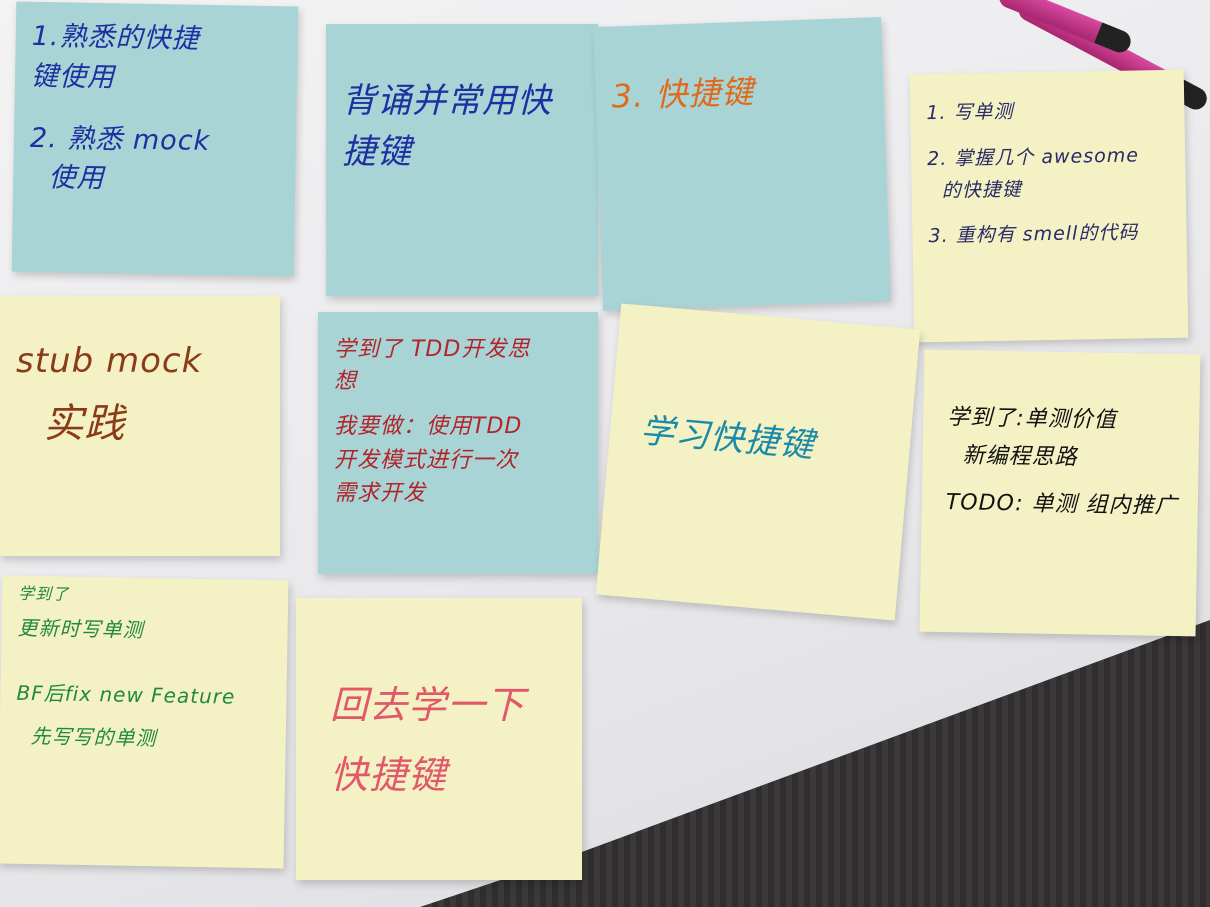 Image resolution: width=1210 pixels, height=907 pixels. Describe the element at coordinates (458, 443) in the screenshot. I see `sticky-note-6: 学到了 TDD开发思 想 我要做：使用TDD 开发模式进行一次 需求开发` at that location.